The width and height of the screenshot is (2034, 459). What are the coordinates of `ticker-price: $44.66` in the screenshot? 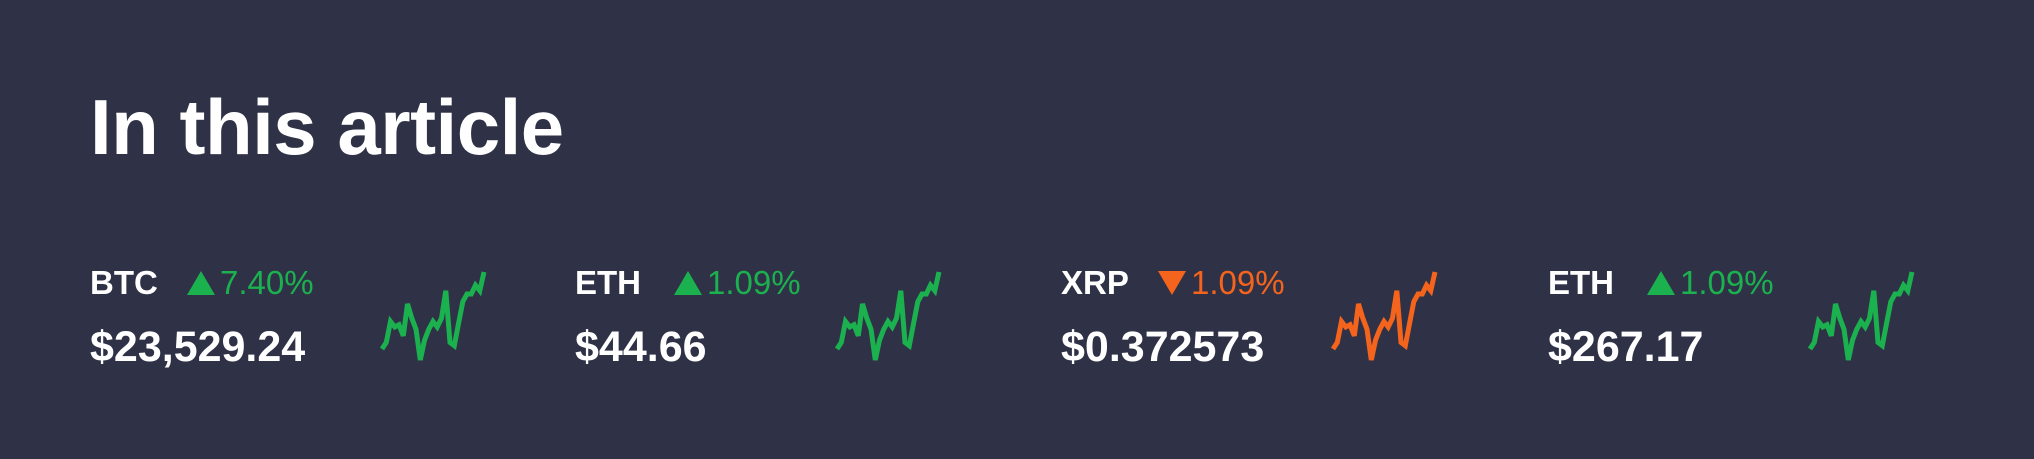 It's located at (641, 347).